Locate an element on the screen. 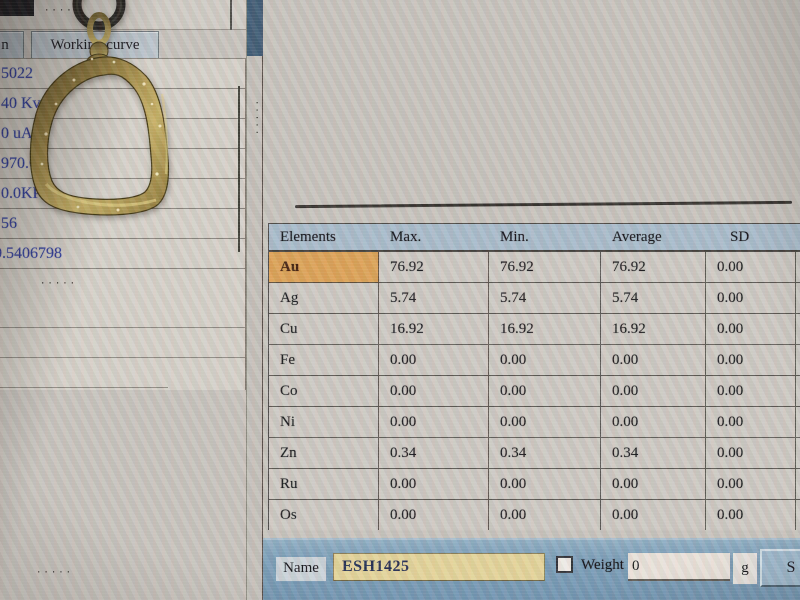  weight-label: Weight is located at coordinates (602, 565).